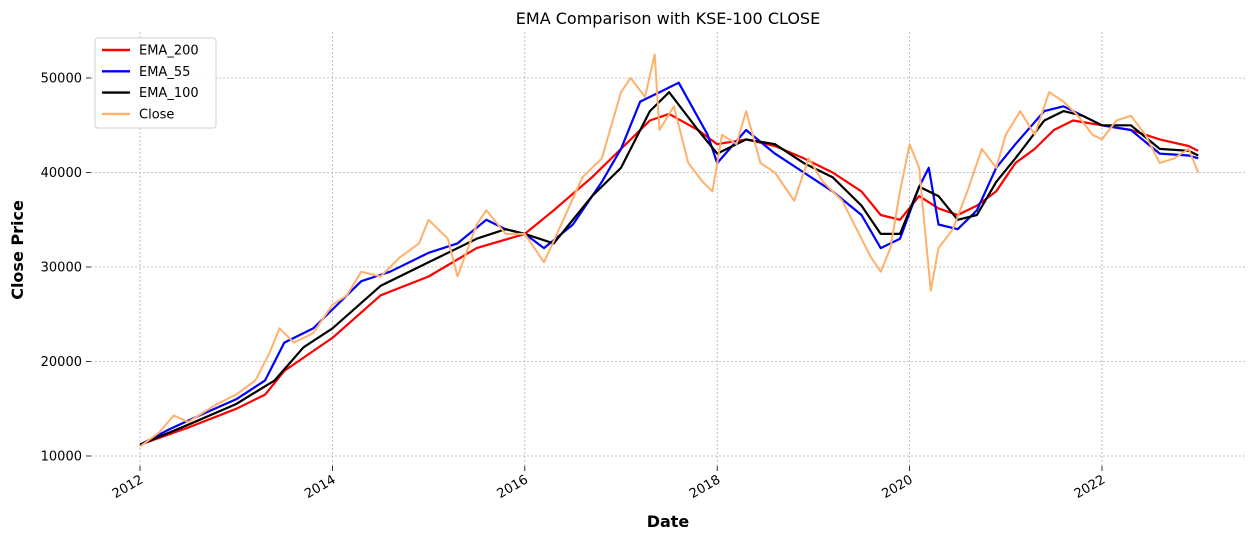 This screenshot has width=1259, height=540. Describe the element at coordinates (61, 268) in the screenshot. I see `y-tick-label: 30000` at that location.